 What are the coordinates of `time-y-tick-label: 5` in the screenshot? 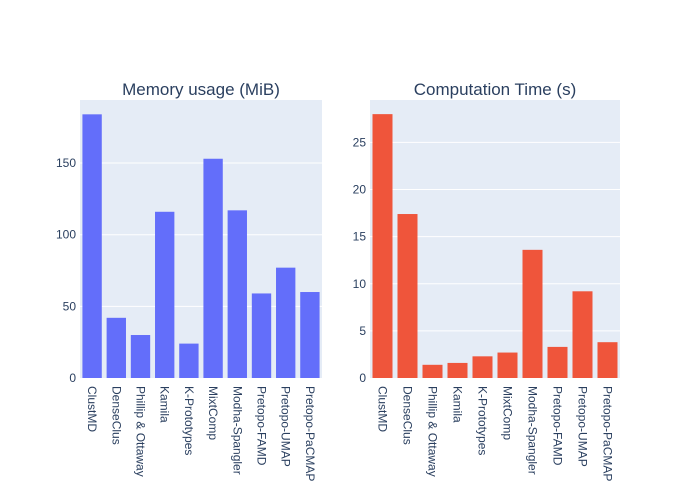 It's located at (362, 331).